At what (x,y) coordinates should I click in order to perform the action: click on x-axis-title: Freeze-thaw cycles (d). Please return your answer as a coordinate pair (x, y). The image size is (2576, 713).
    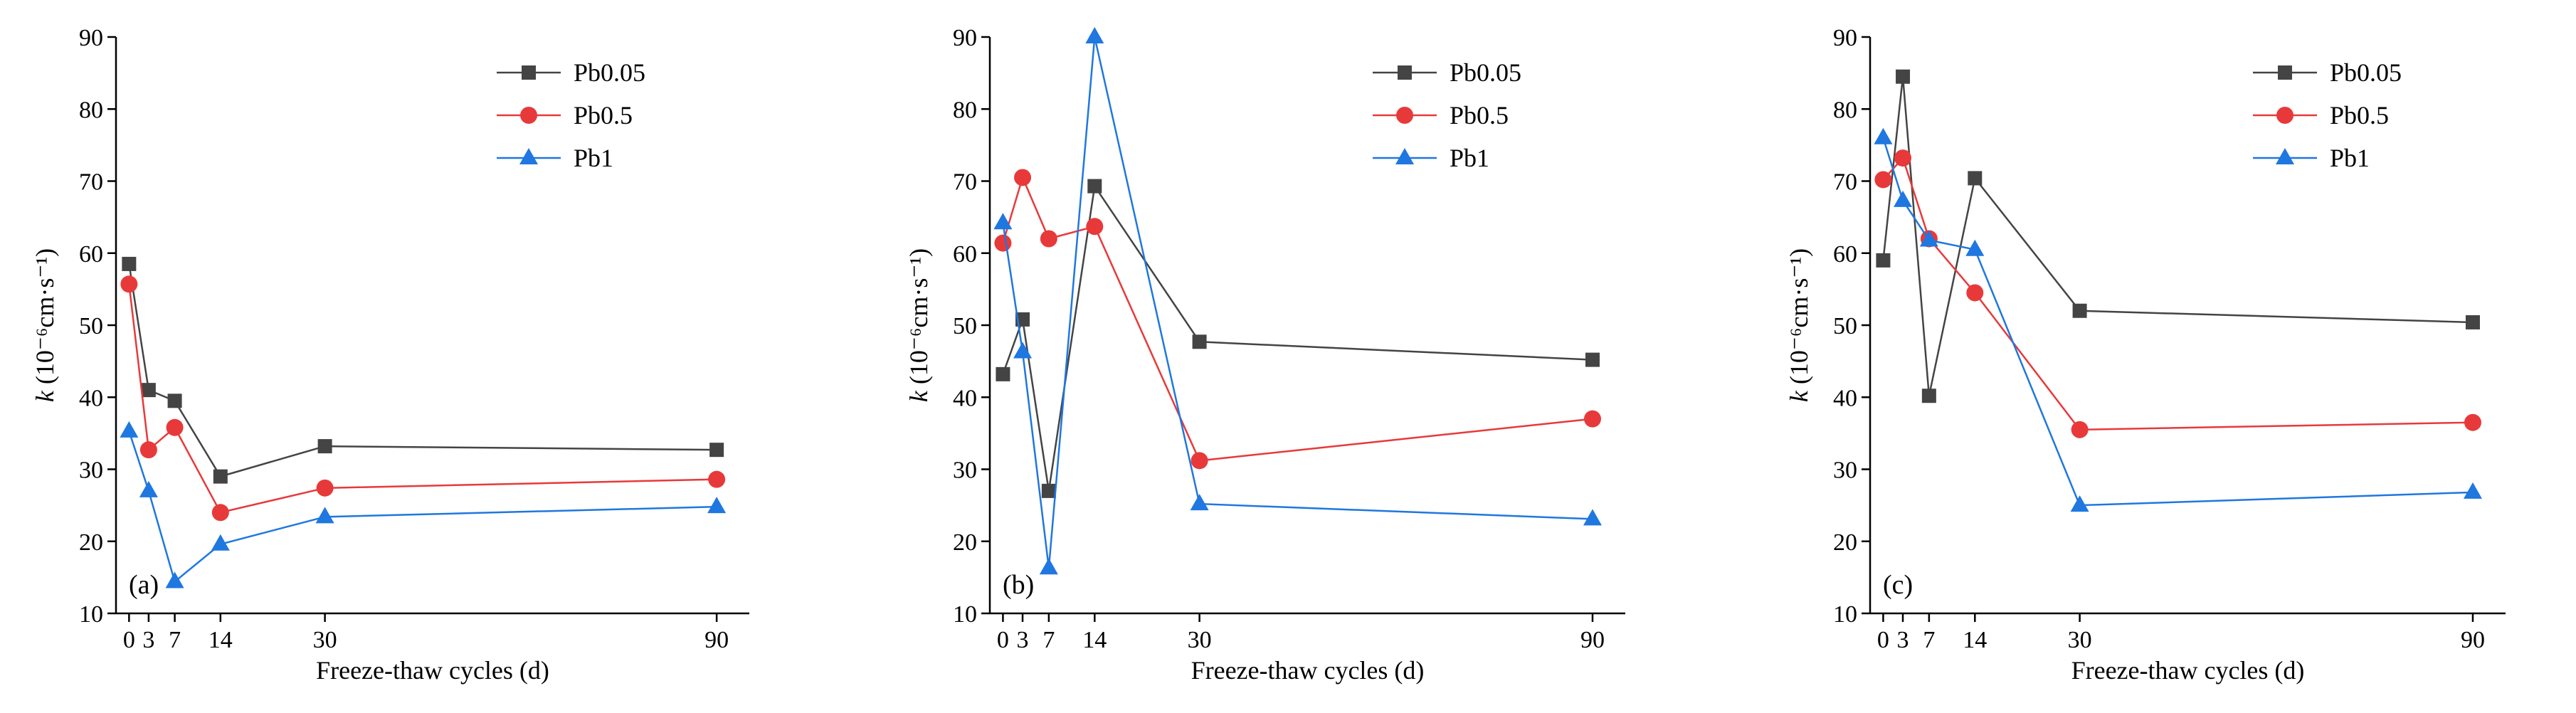
    Looking at the image, I should click on (1308, 670).